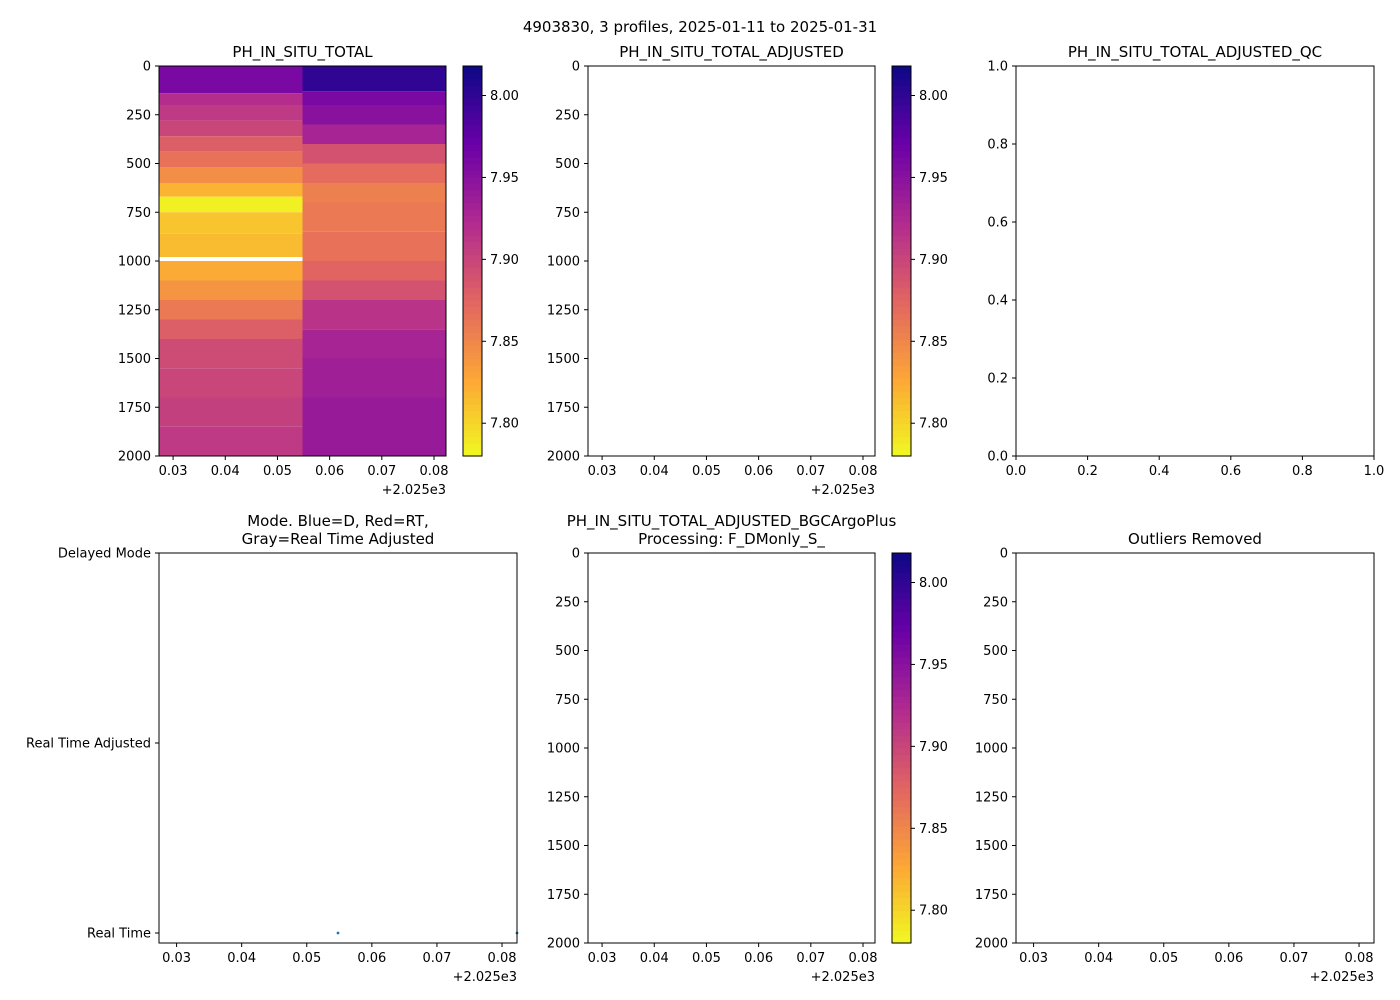 The height and width of the screenshot is (1000, 1400). Describe the element at coordinates (1159, 471) in the screenshot. I see `x-tick-label: 0.4` at that location.